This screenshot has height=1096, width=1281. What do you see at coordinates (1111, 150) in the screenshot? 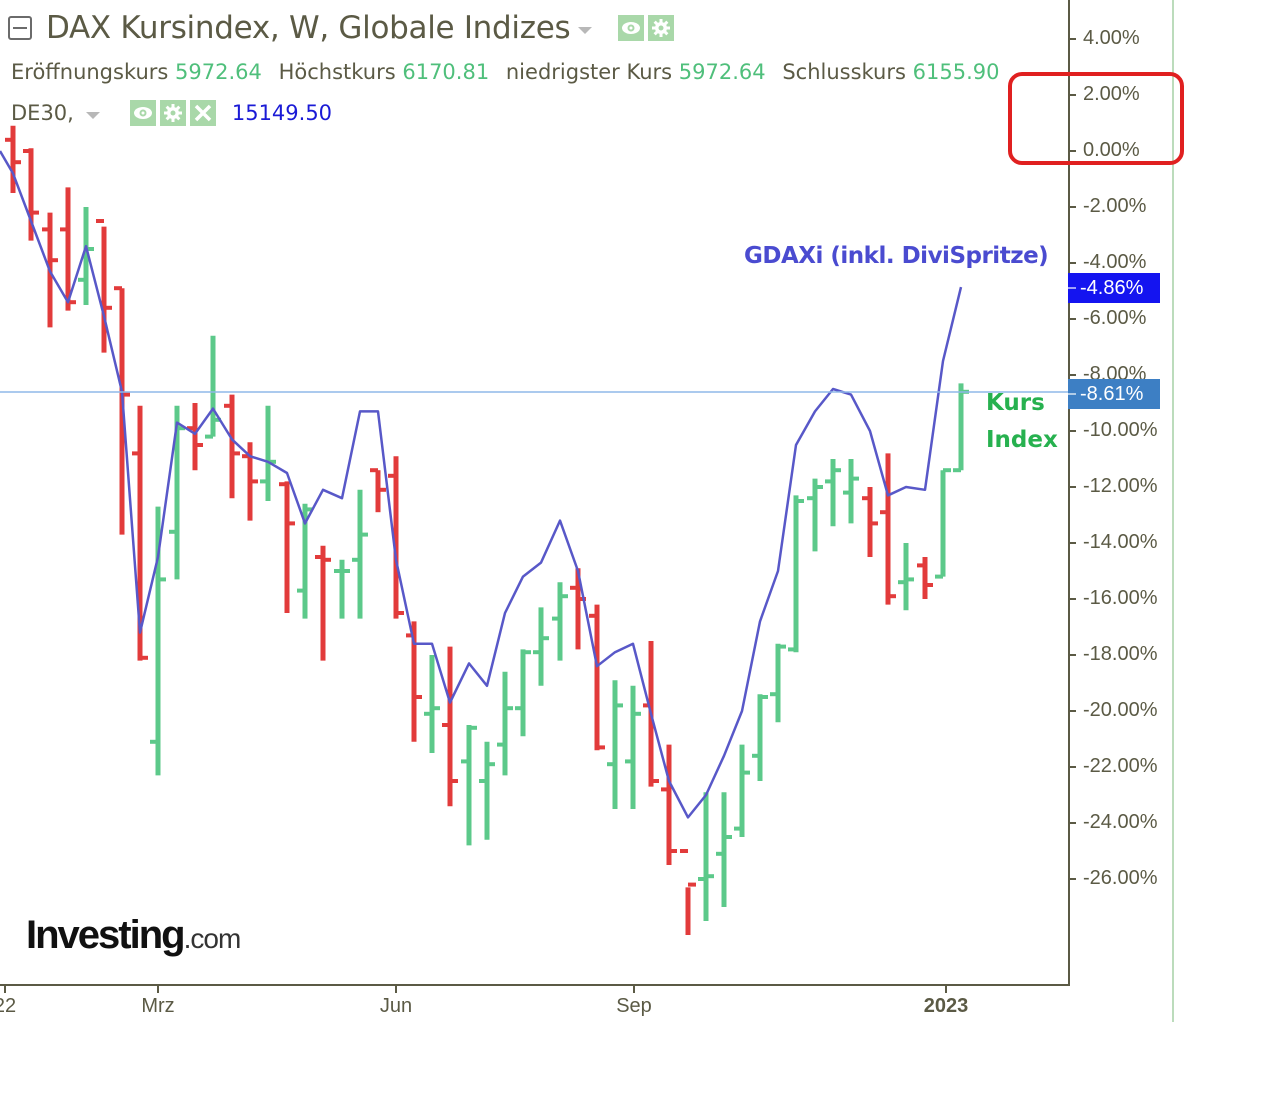
I see `y-tick-label: 0.00%` at bounding box center [1111, 150].